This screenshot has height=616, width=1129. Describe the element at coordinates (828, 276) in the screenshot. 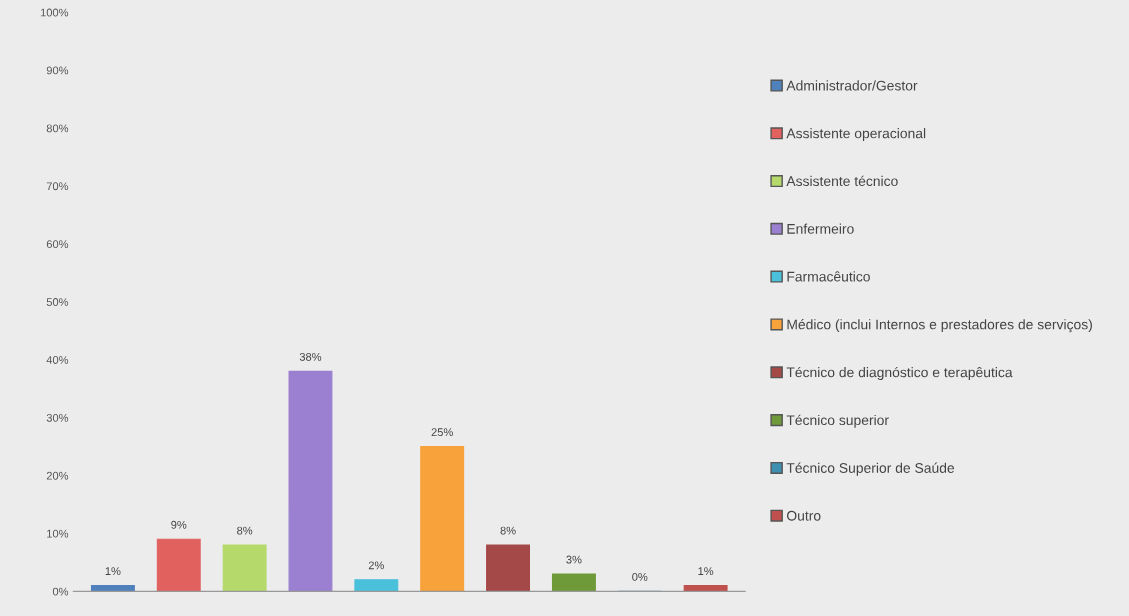

I see `legend-label: Farmacêutico` at that location.